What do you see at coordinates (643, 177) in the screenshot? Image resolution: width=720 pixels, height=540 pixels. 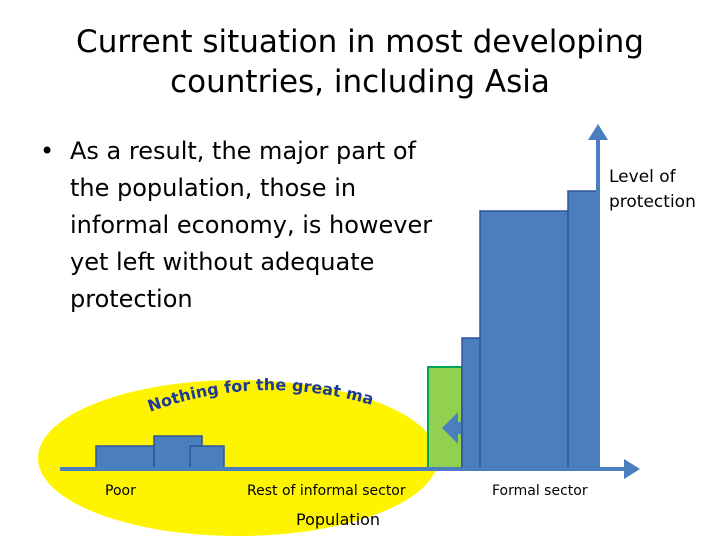 I see `y-axis-label-line-1: Level of` at bounding box center [643, 177].